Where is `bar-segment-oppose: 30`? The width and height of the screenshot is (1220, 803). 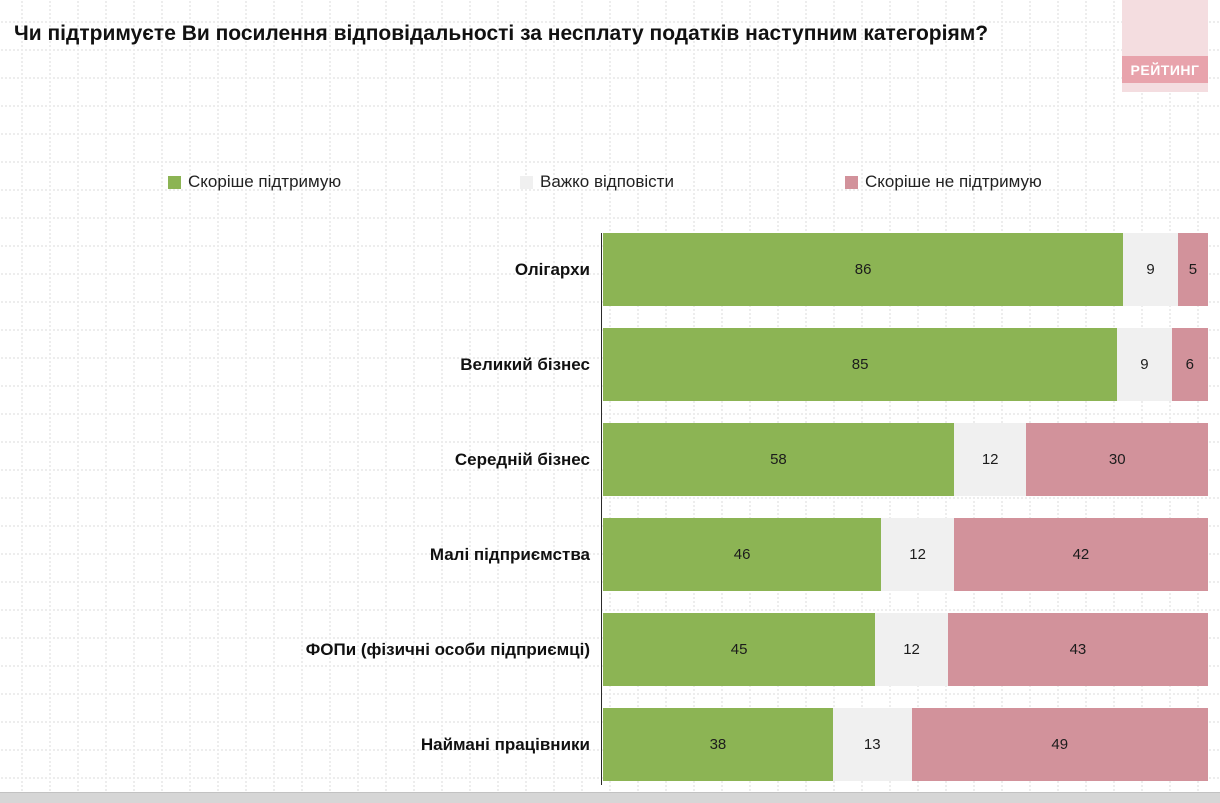
bar-segment-oppose: 30 is located at coordinates (1117, 459).